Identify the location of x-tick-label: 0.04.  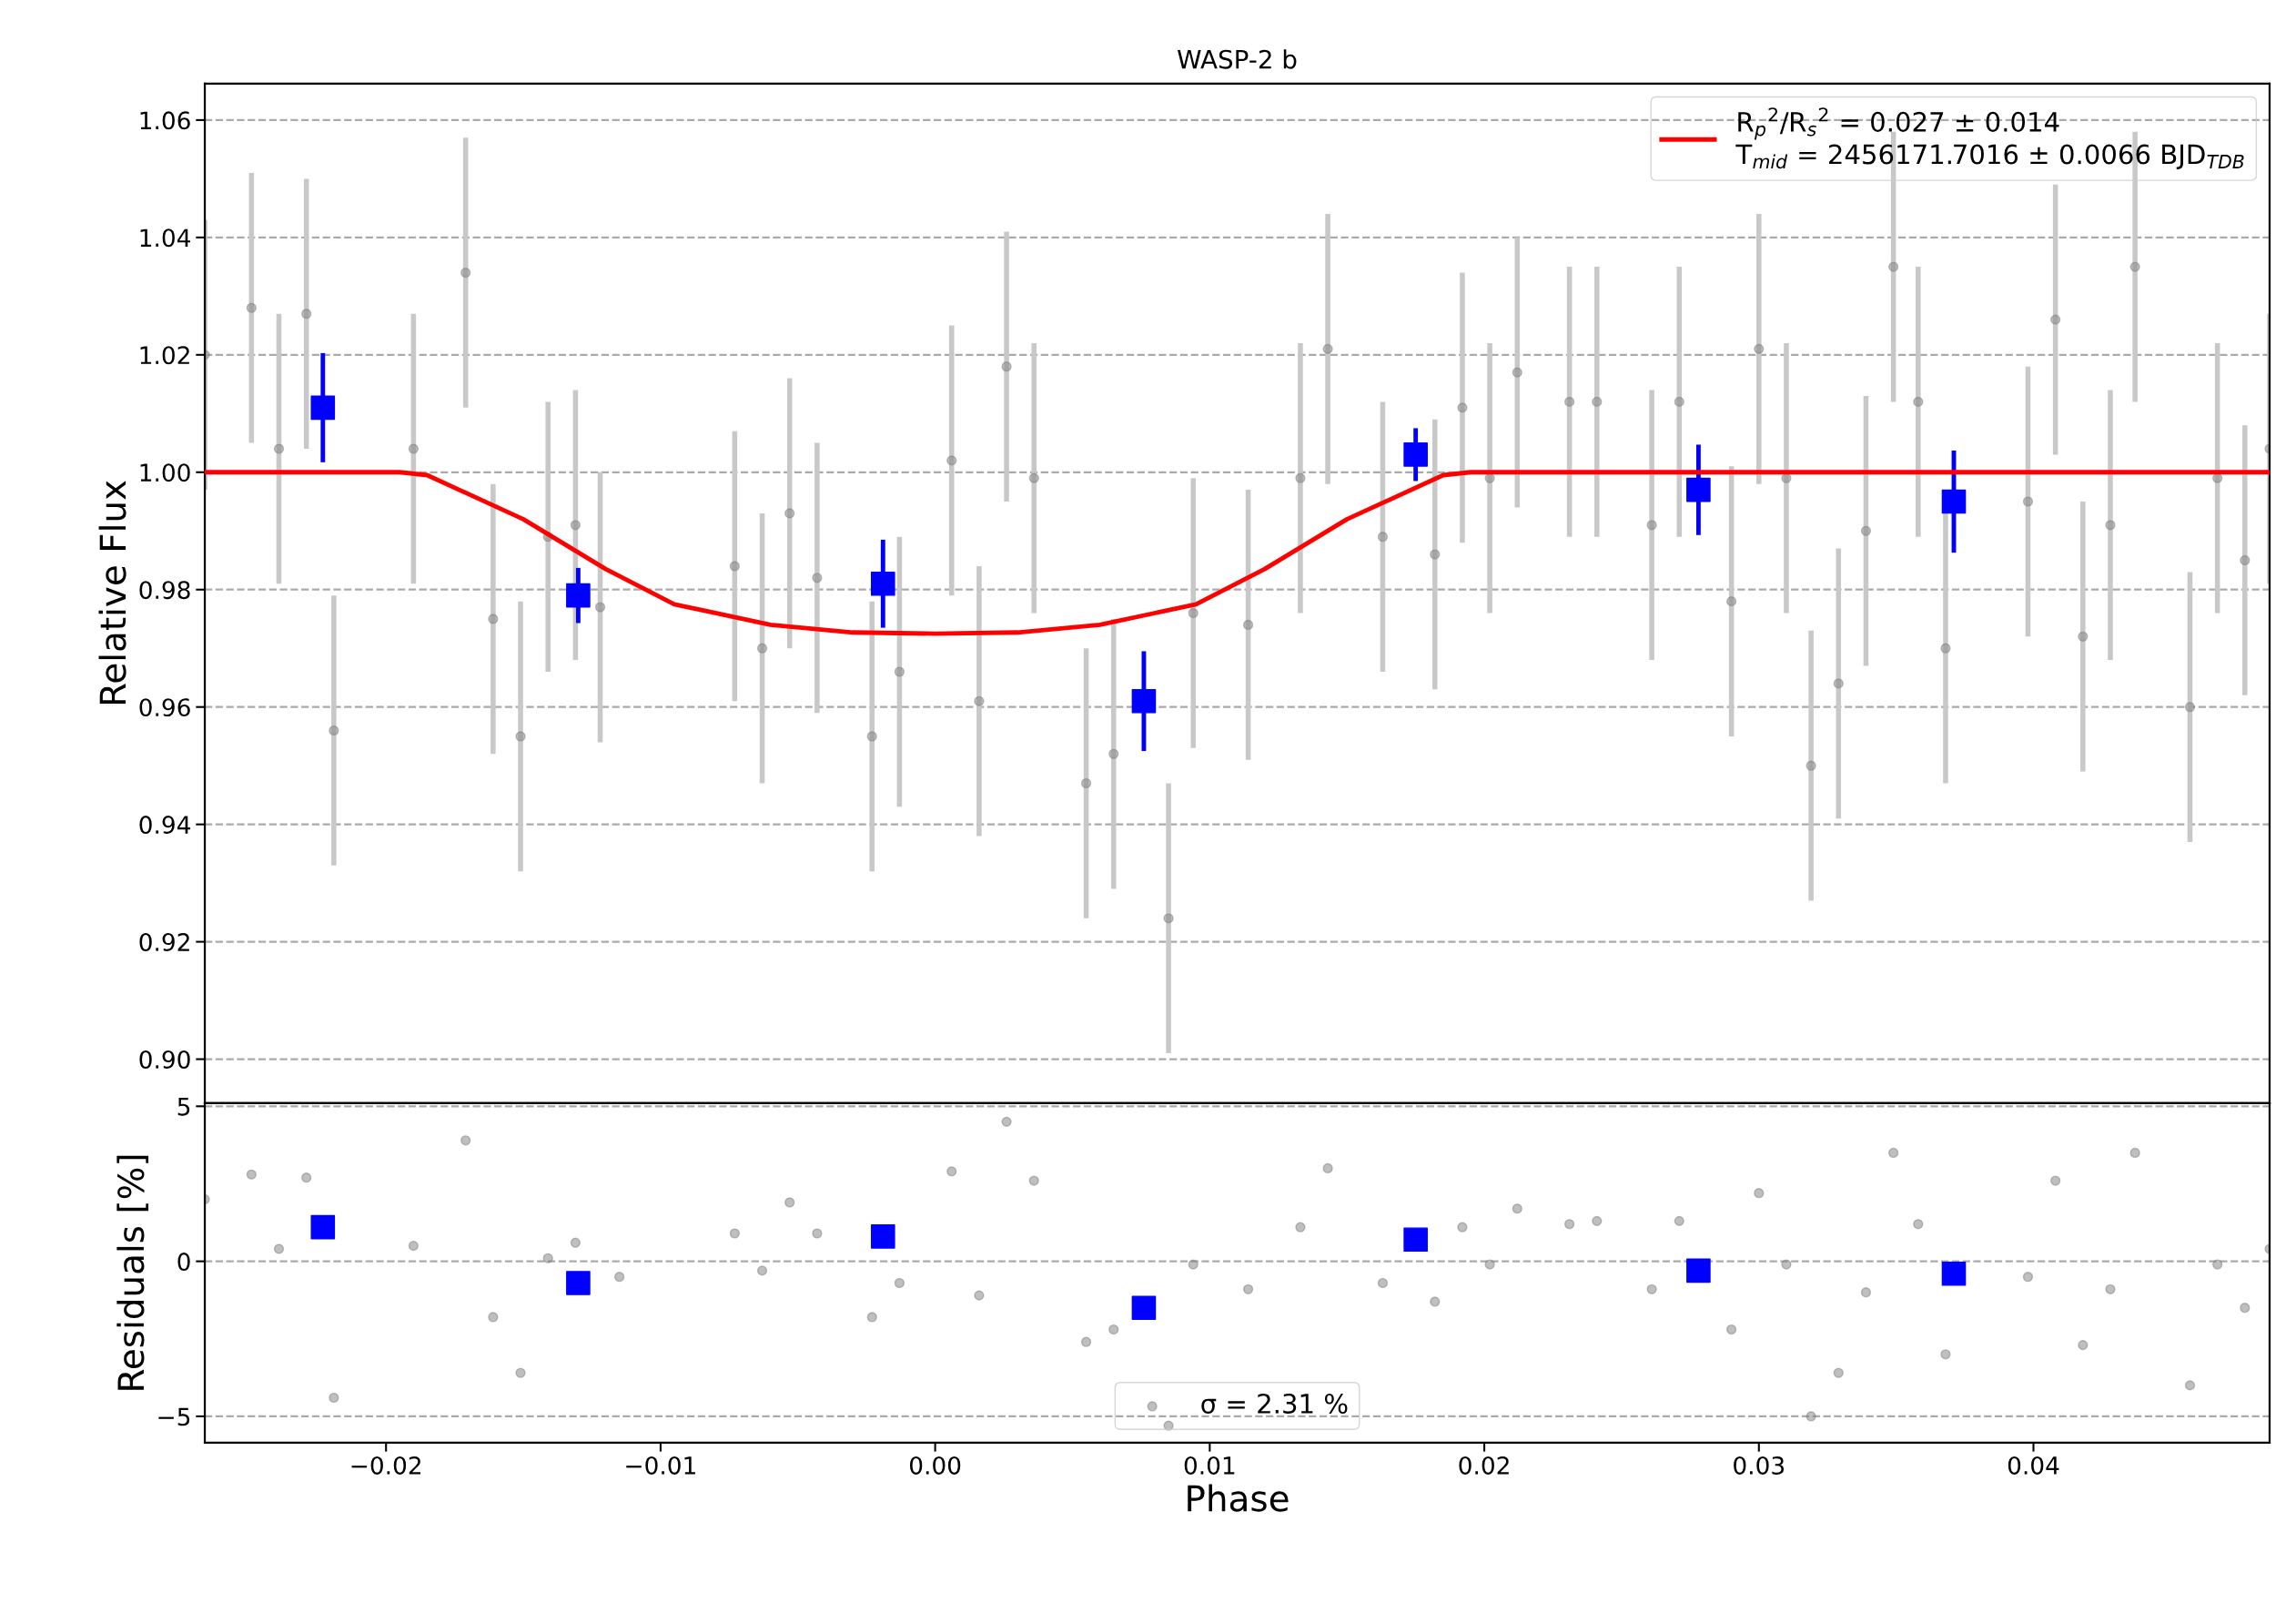
(2034, 1465).